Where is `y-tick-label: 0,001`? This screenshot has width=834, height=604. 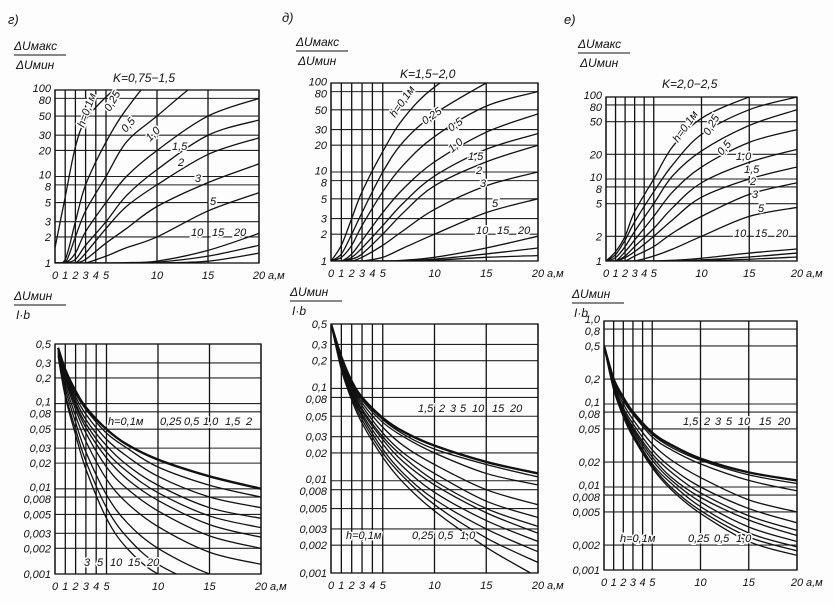 y-tick-label: 0,001 is located at coordinates (37, 575).